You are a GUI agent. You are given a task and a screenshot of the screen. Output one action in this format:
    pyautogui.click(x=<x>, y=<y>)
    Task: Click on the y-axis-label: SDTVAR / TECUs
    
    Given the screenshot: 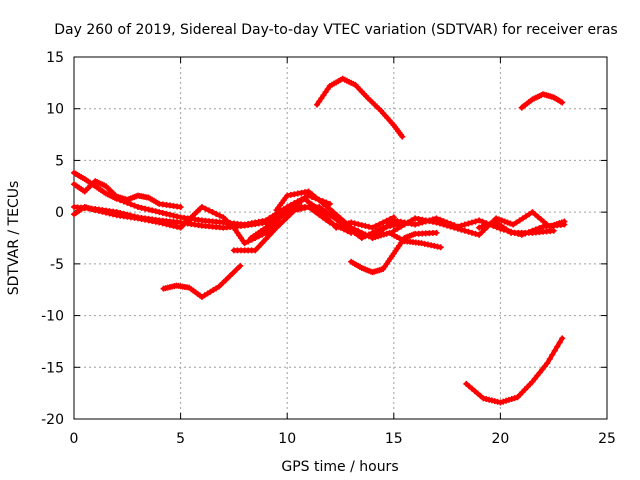 What is the action you would take?
    pyautogui.click(x=14, y=238)
    